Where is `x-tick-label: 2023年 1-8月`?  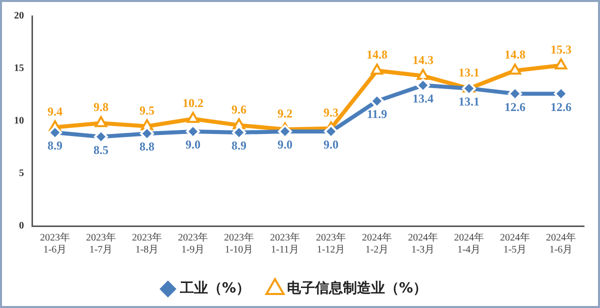
x-tick-label: 2023年 1-8月 is located at coordinates (147, 244).